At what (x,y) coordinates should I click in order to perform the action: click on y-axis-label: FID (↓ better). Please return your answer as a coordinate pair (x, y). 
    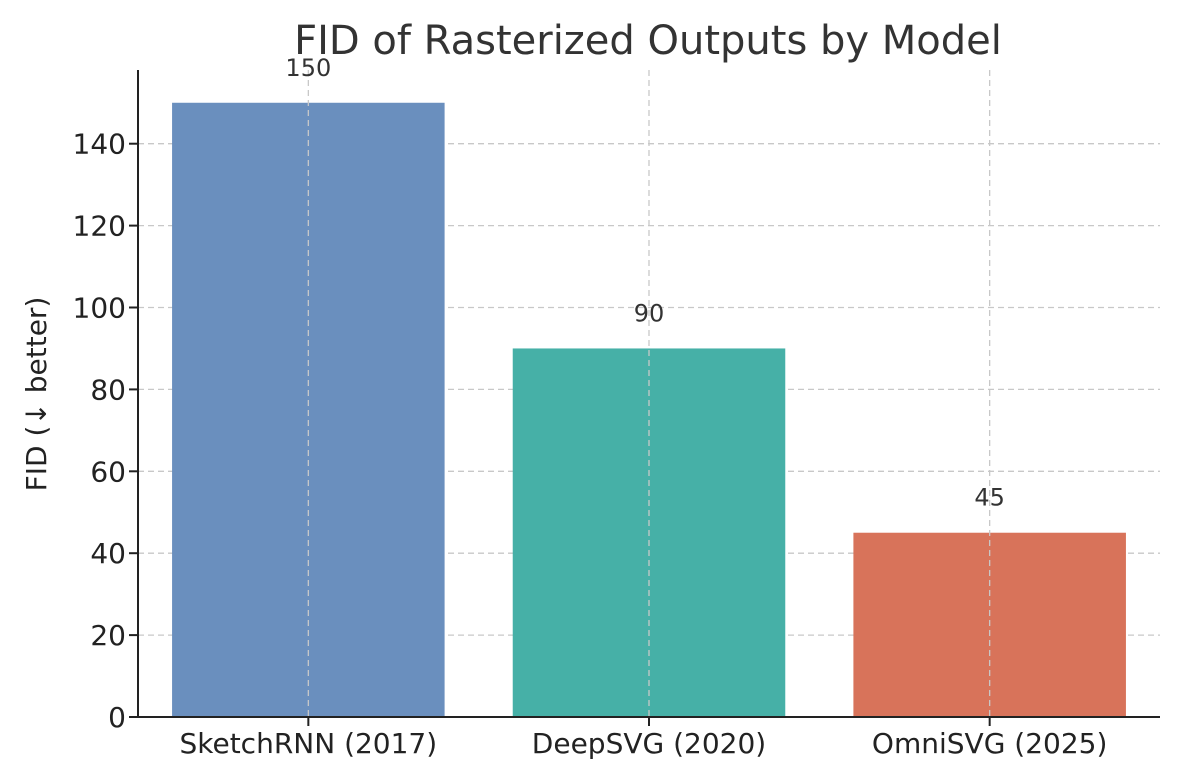
    Looking at the image, I should click on (36, 394).